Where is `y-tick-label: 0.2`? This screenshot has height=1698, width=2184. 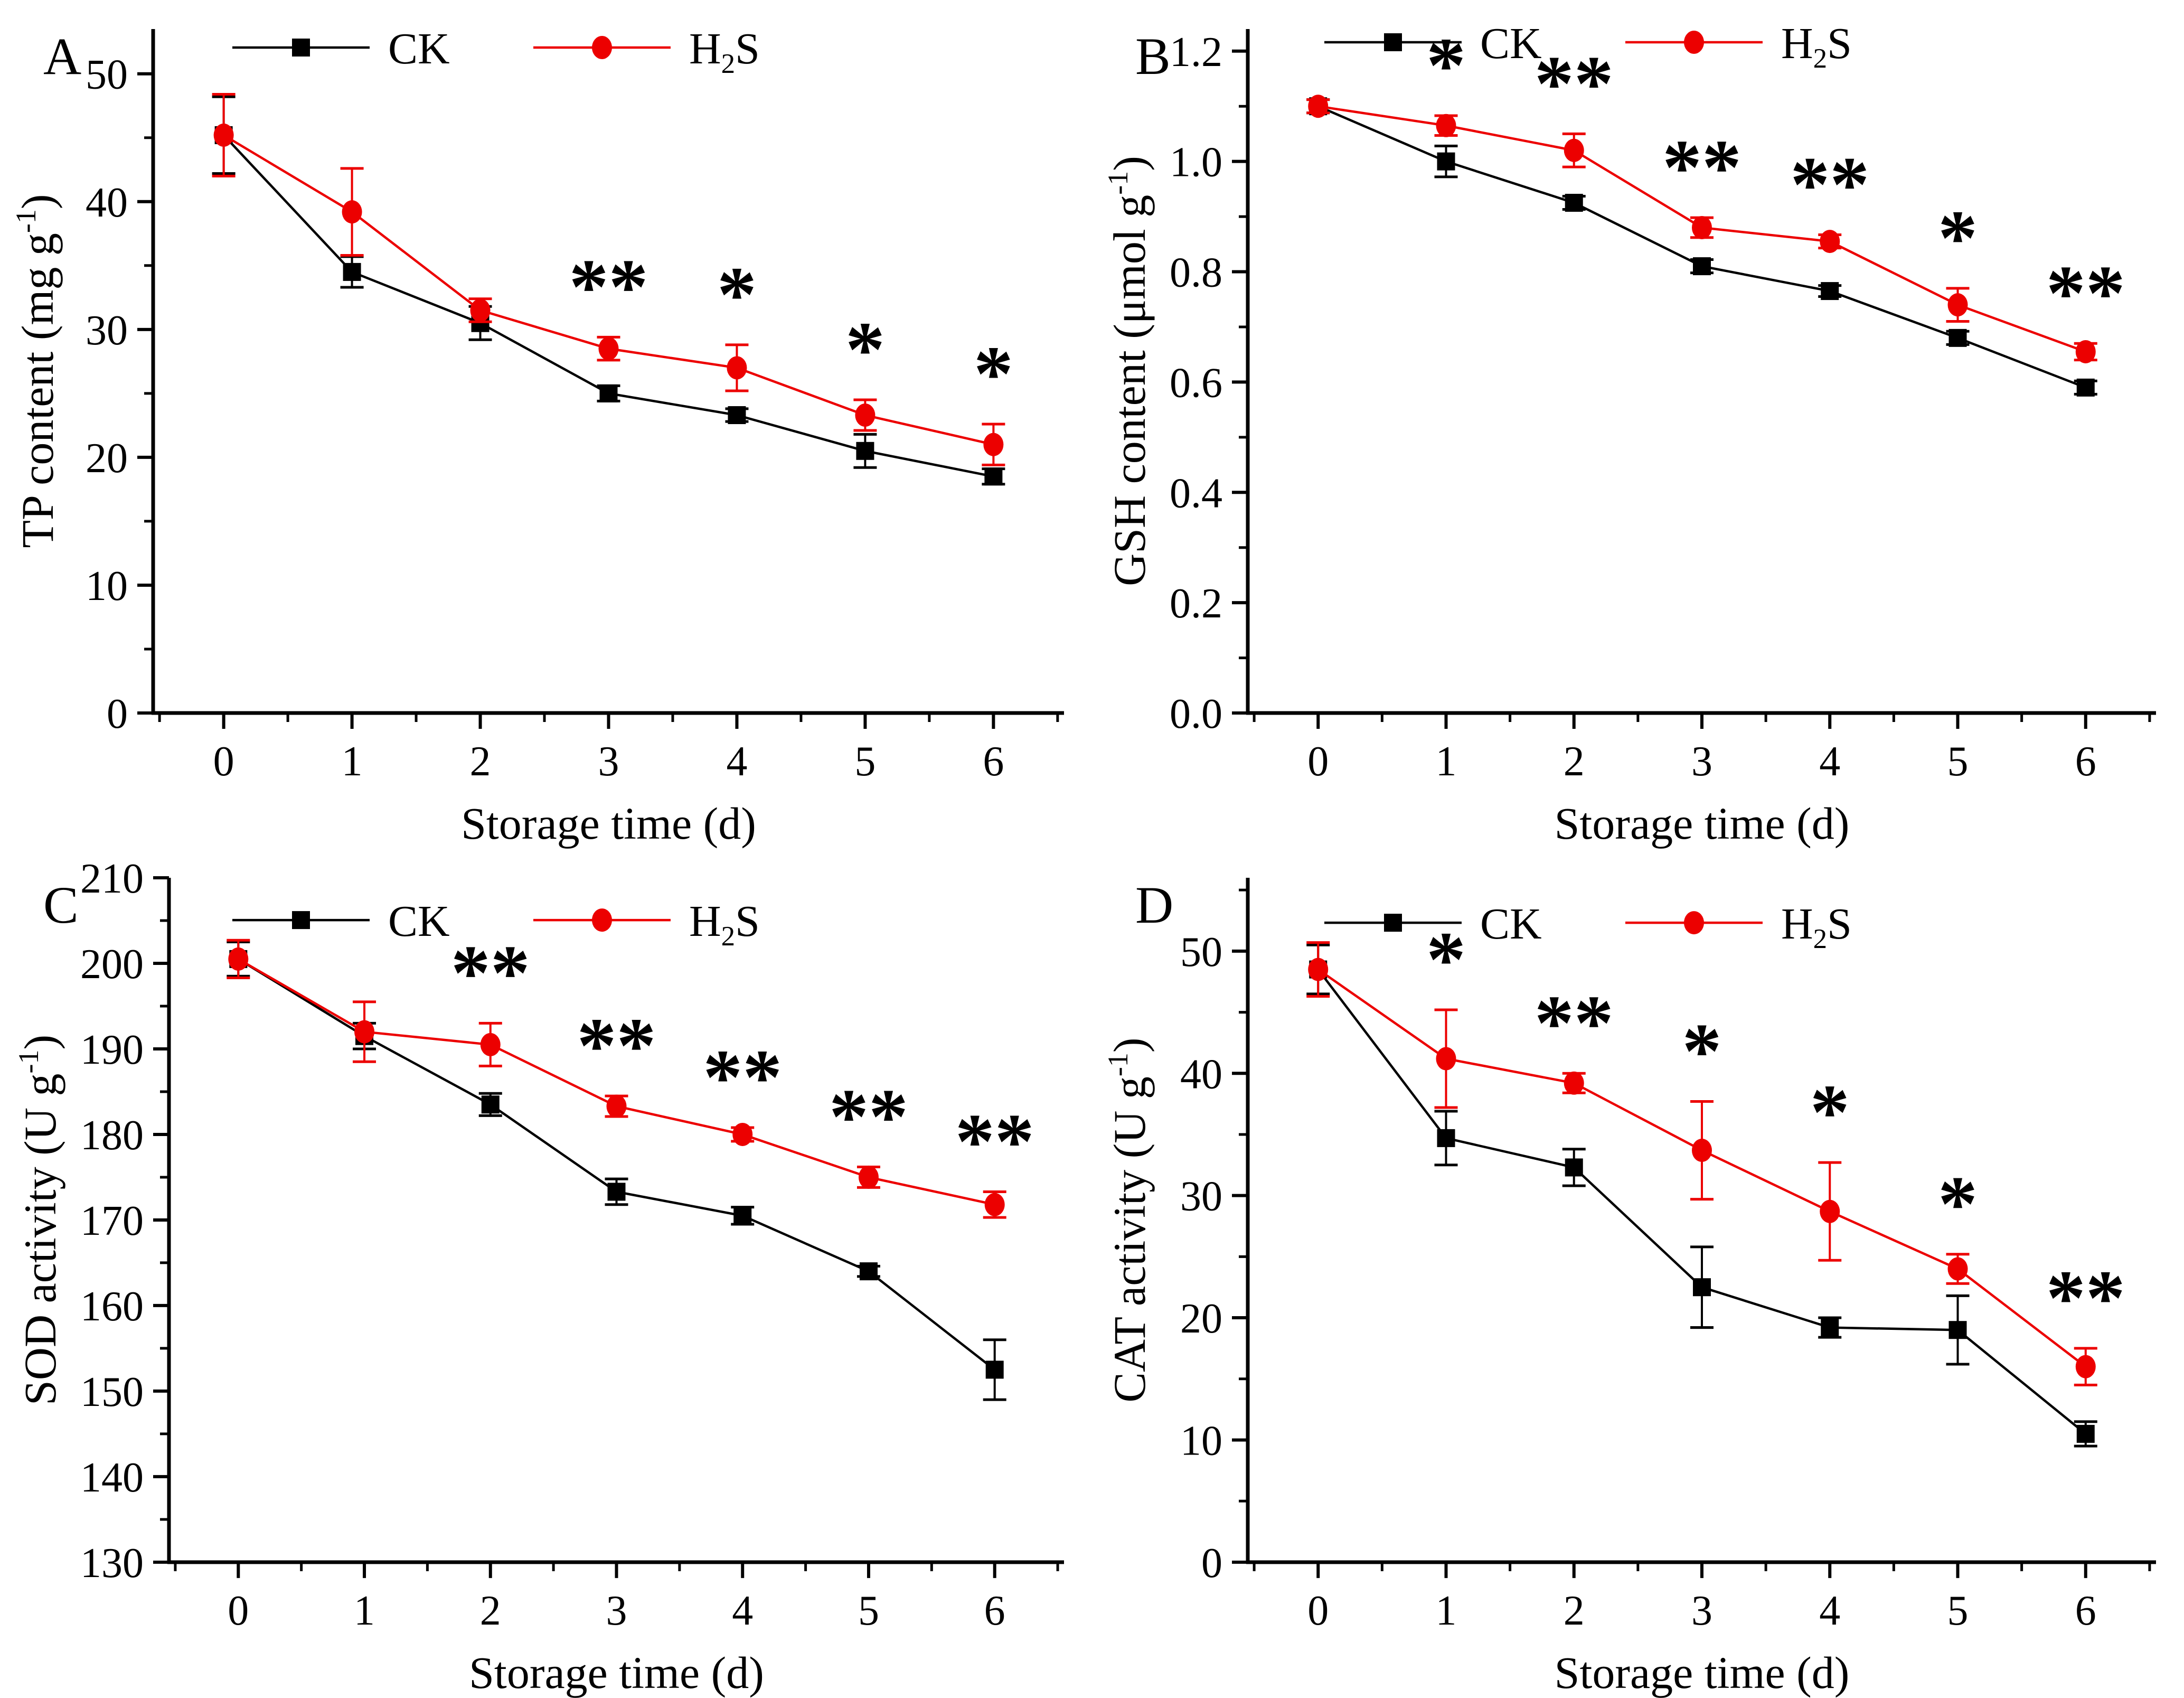 y-tick-label: 0.2 is located at coordinates (1196, 603).